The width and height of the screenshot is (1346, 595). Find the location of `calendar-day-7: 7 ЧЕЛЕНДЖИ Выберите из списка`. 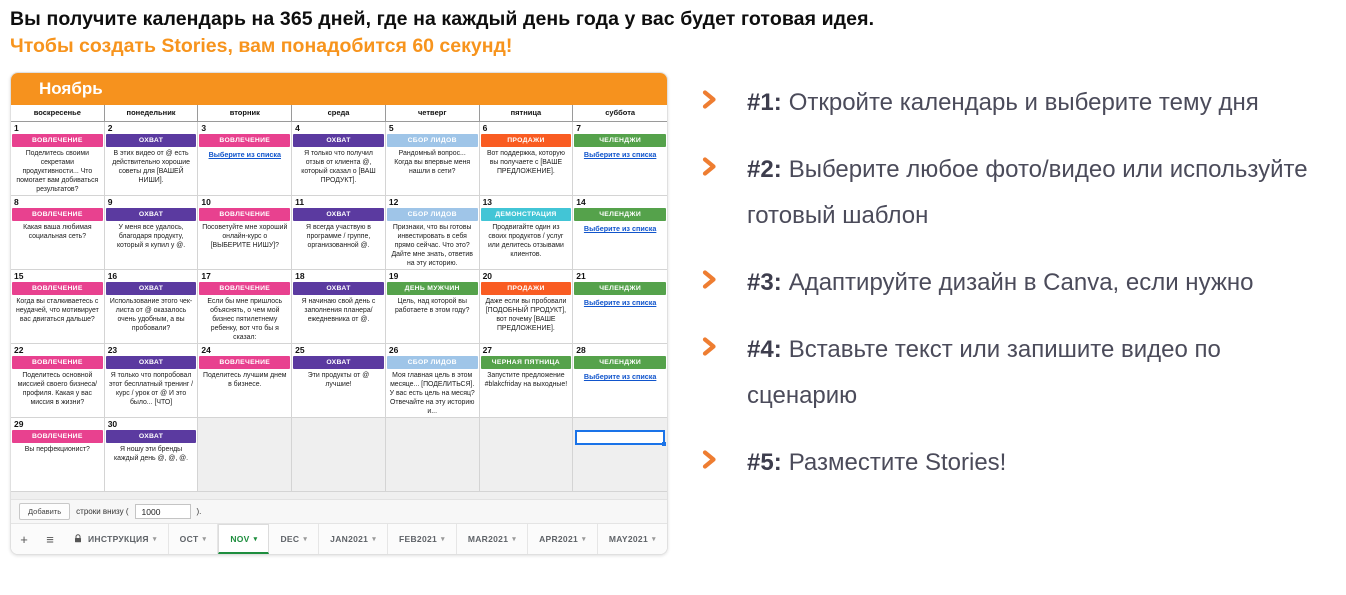

calendar-day-7: 7 ЧЕЛЕНДЖИ Выберите из списка is located at coordinates (620, 159).